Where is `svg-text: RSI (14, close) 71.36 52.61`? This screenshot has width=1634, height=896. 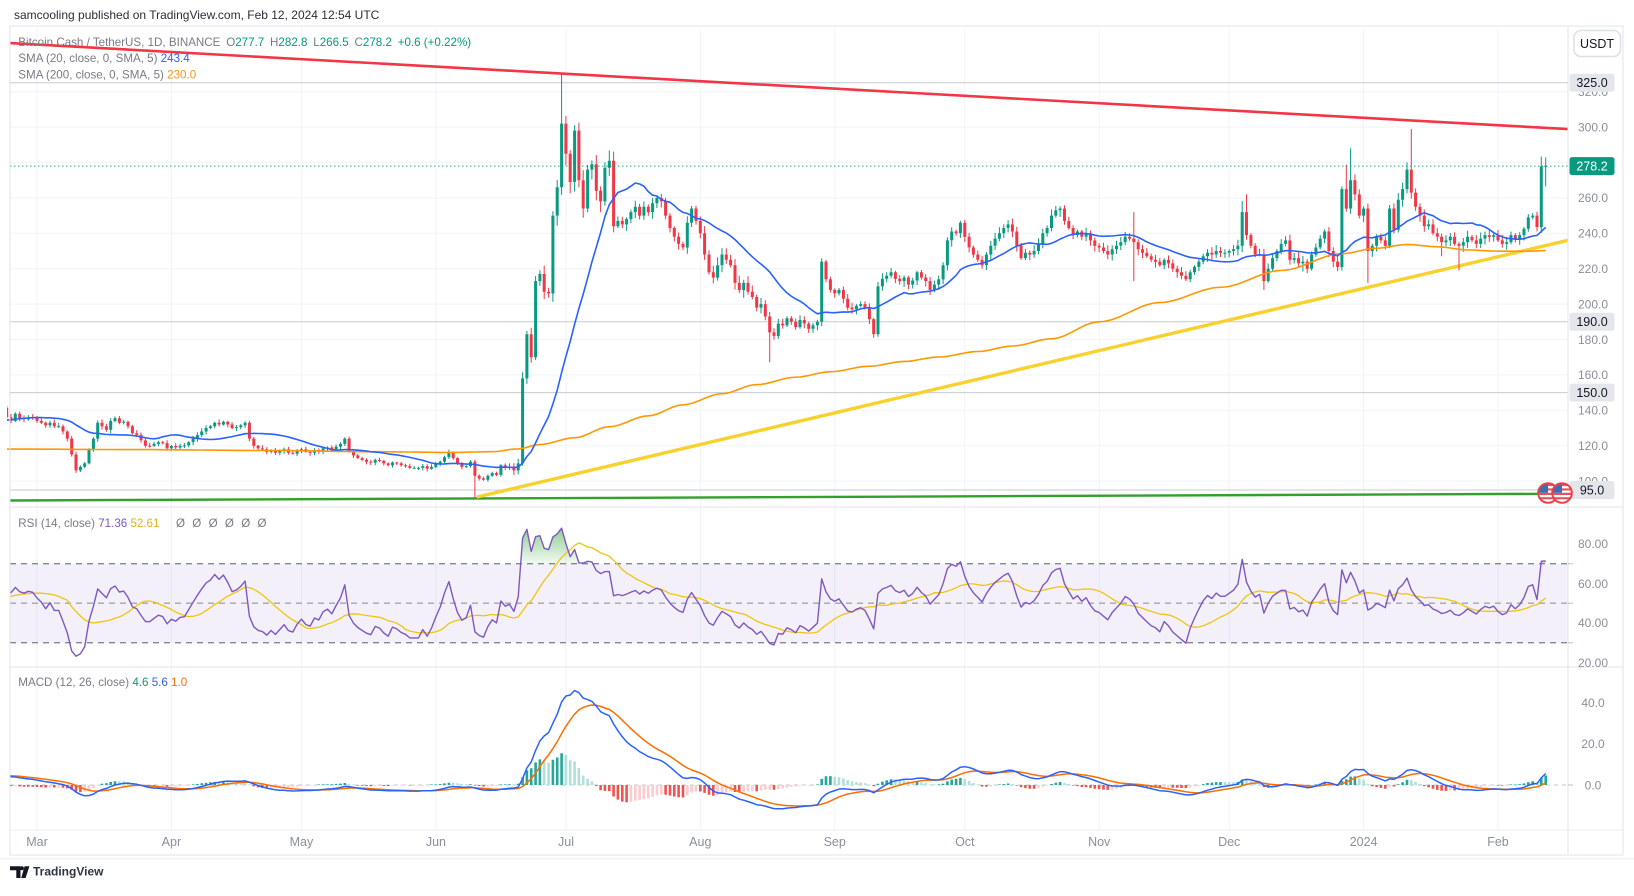 svg-text: RSI (14, close) 71.36 52.61 is located at coordinates (88, 523).